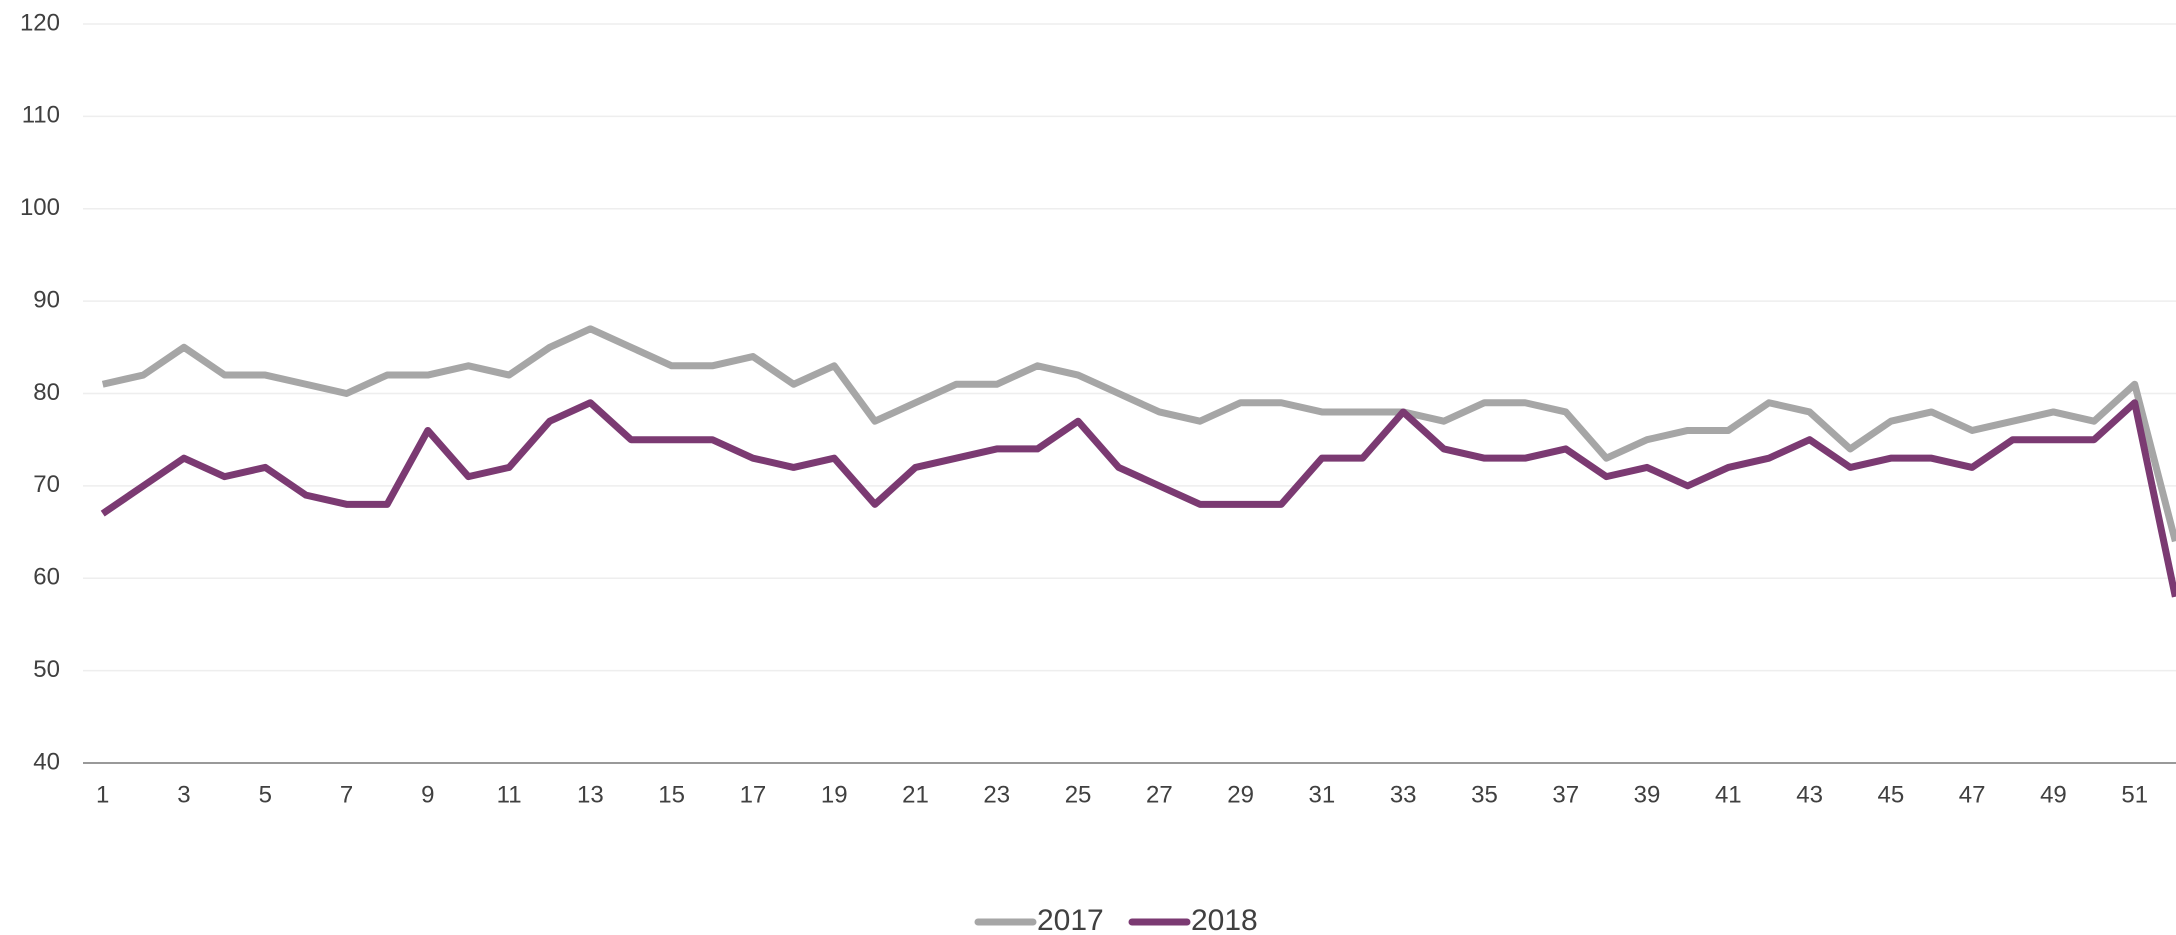 The image size is (2176, 935). I want to click on x-tick-label: 7, so click(346, 794).